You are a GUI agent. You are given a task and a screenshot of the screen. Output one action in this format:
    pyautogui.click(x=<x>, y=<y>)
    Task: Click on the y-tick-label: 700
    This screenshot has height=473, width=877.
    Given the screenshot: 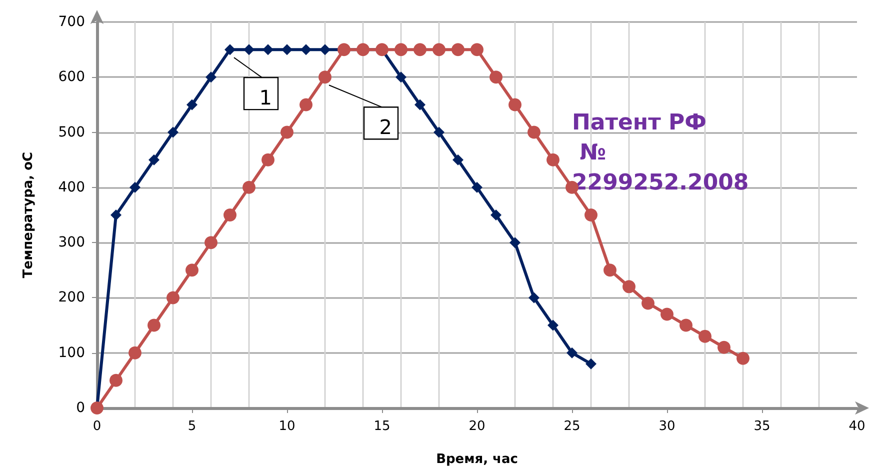 What is the action you would take?
    pyautogui.click(x=71, y=22)
    